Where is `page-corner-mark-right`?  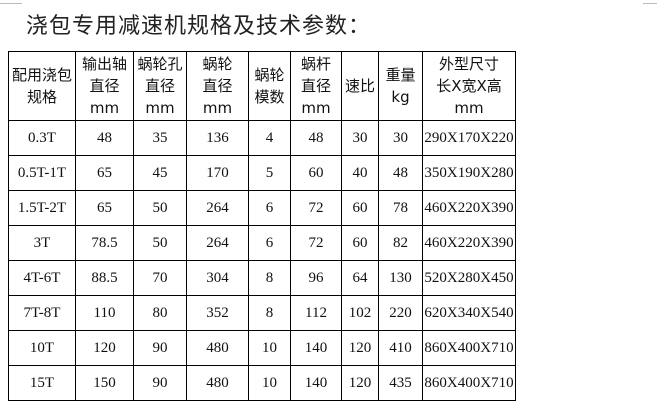
page-corner-mark-right is located at coordinates (650, 2).